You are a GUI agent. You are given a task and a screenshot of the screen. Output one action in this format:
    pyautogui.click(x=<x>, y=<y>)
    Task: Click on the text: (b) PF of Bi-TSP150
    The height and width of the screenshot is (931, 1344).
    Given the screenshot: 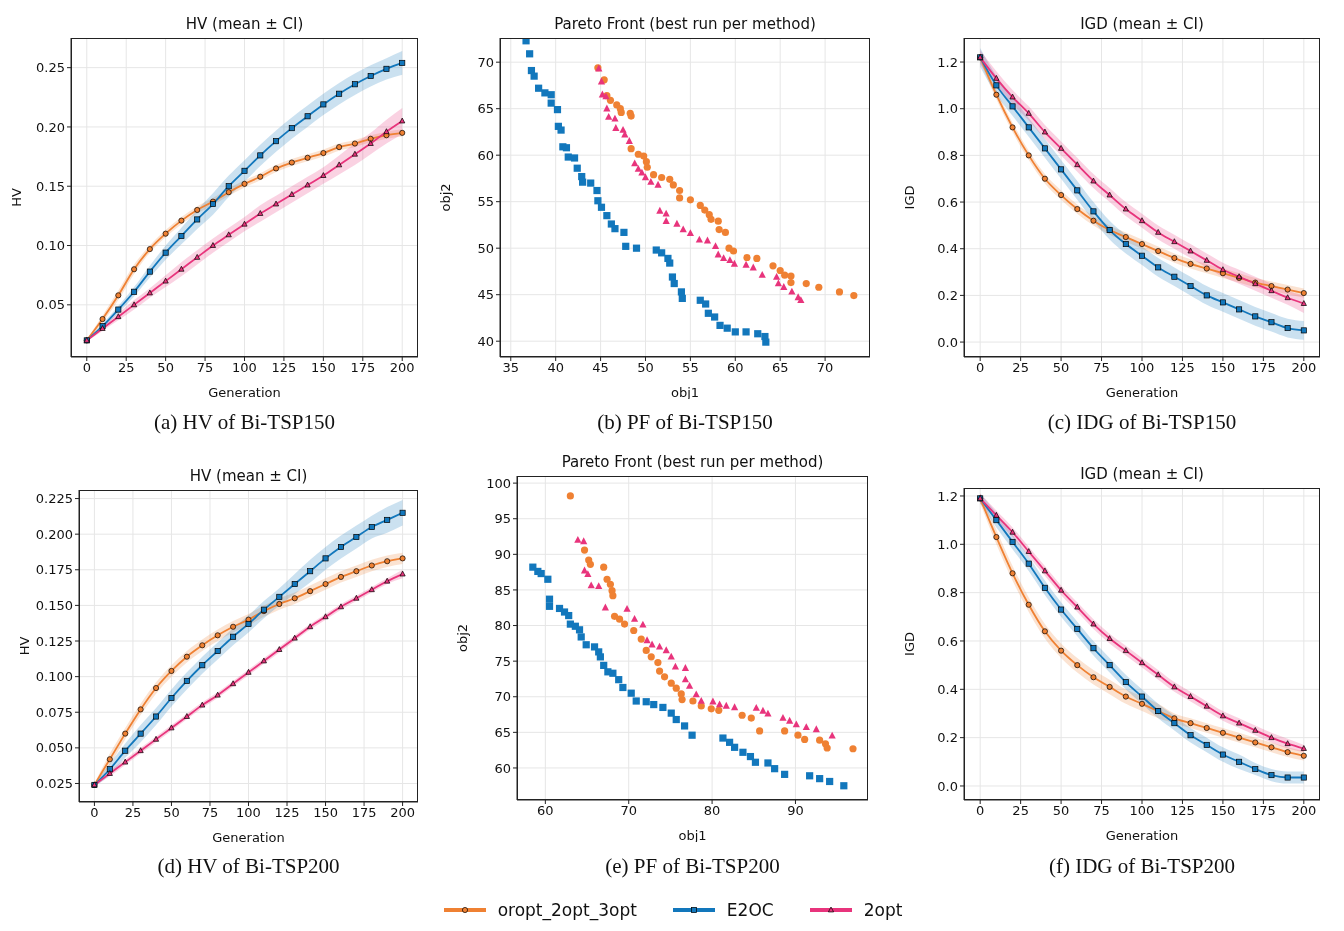 What is the action you would take?
    pyautogui.click(x=685, y=422)
    